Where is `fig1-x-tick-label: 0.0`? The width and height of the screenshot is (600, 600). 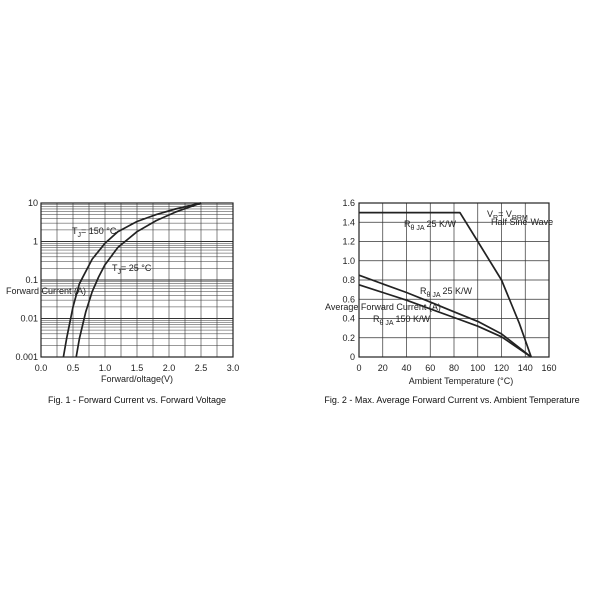
fig1-x-tick-label: 0.0 is located at coordinates (41, 368).